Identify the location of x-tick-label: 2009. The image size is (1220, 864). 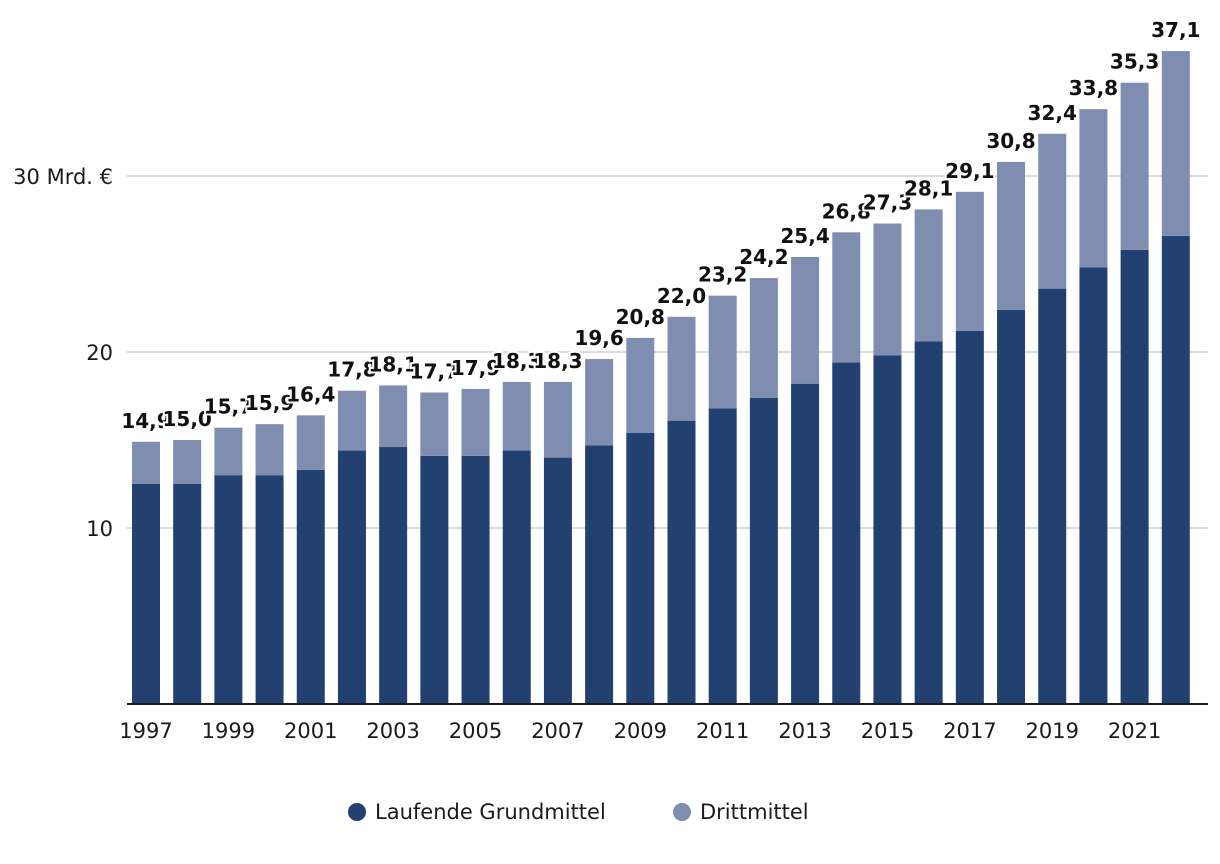
(640, 731).